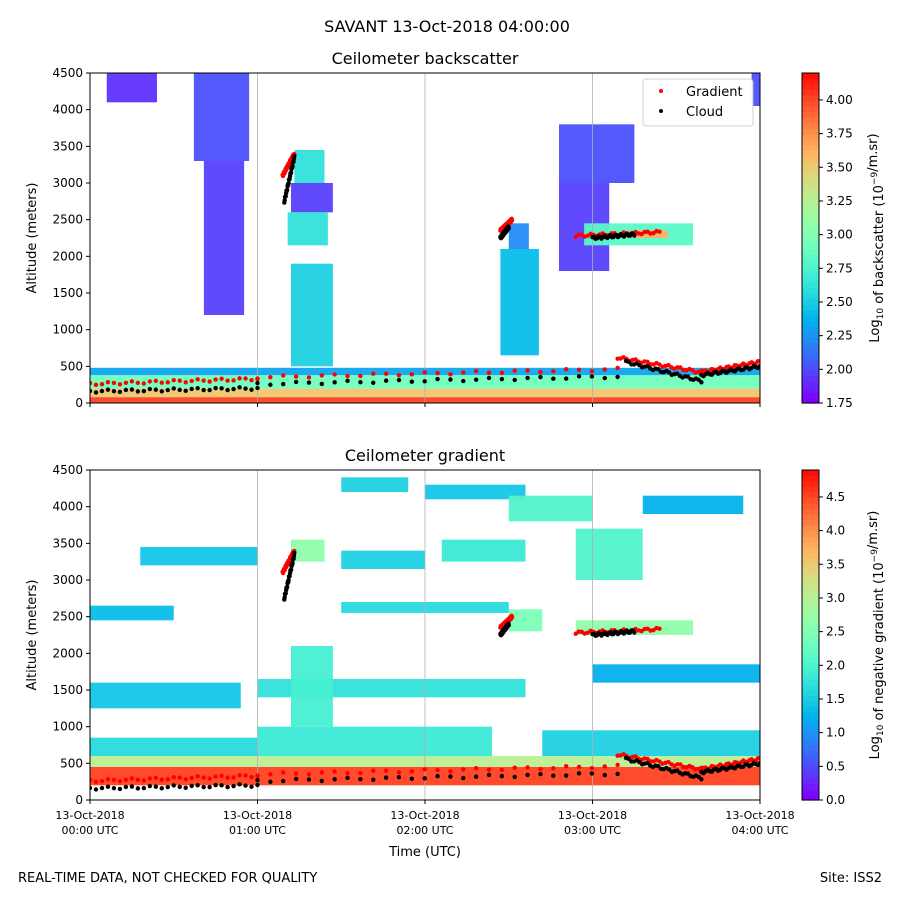  I want to click on figure-suptitle: SAVANT 13-Oct-2018 04:00:00, so click(447, 26).